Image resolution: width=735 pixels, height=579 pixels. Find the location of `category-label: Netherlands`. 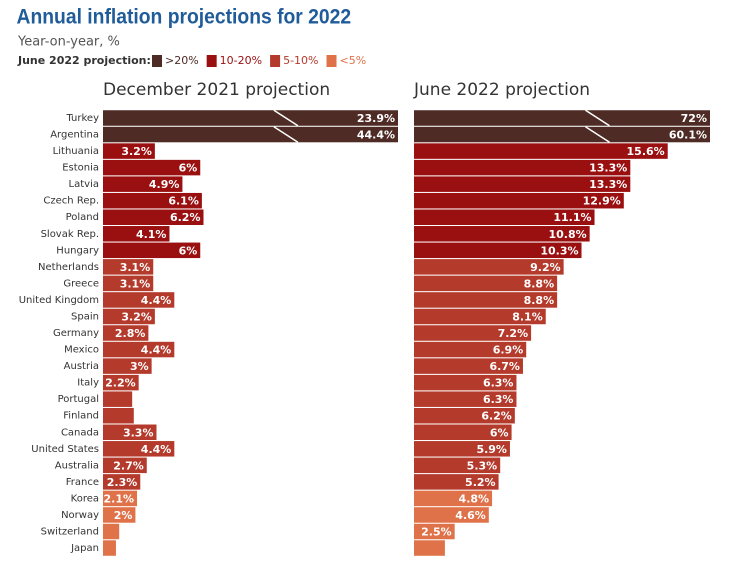

category-label: Netherlands is located at coordinates (68, 267).